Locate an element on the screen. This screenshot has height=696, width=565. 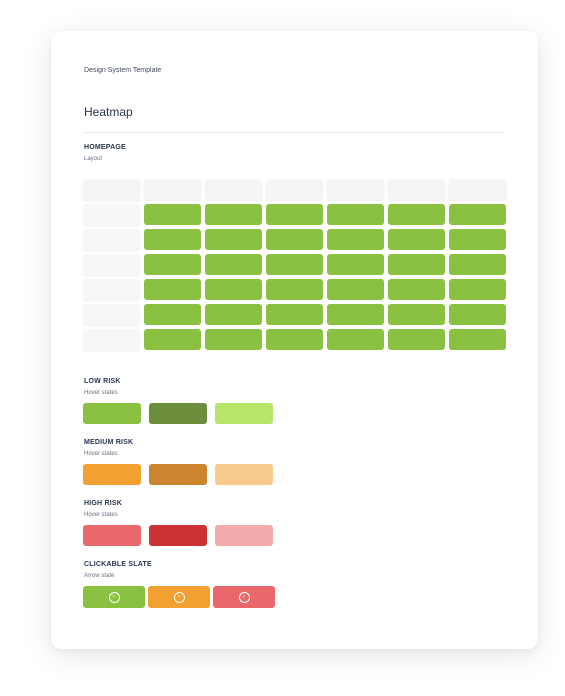
low-risk-swatch-default is located at coordinates (112, 413).